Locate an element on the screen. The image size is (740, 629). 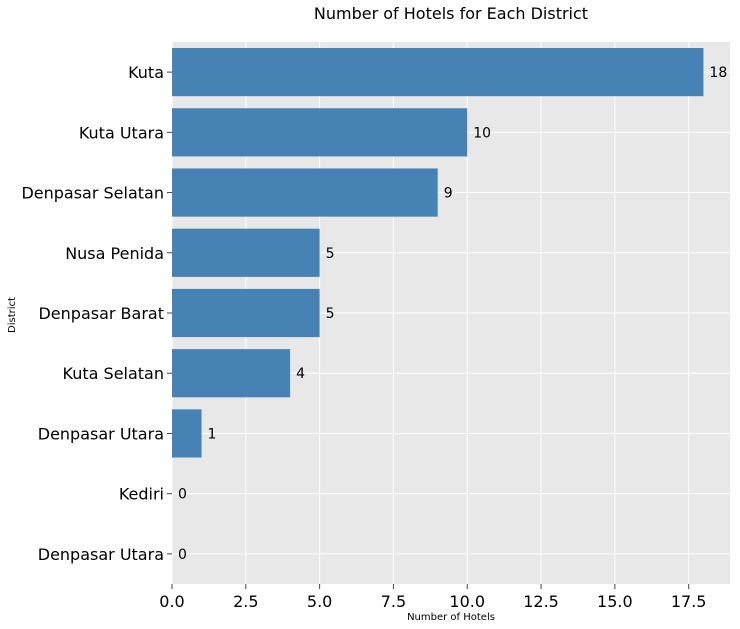
y-axis-label: District is located at coordinates (12, 315).